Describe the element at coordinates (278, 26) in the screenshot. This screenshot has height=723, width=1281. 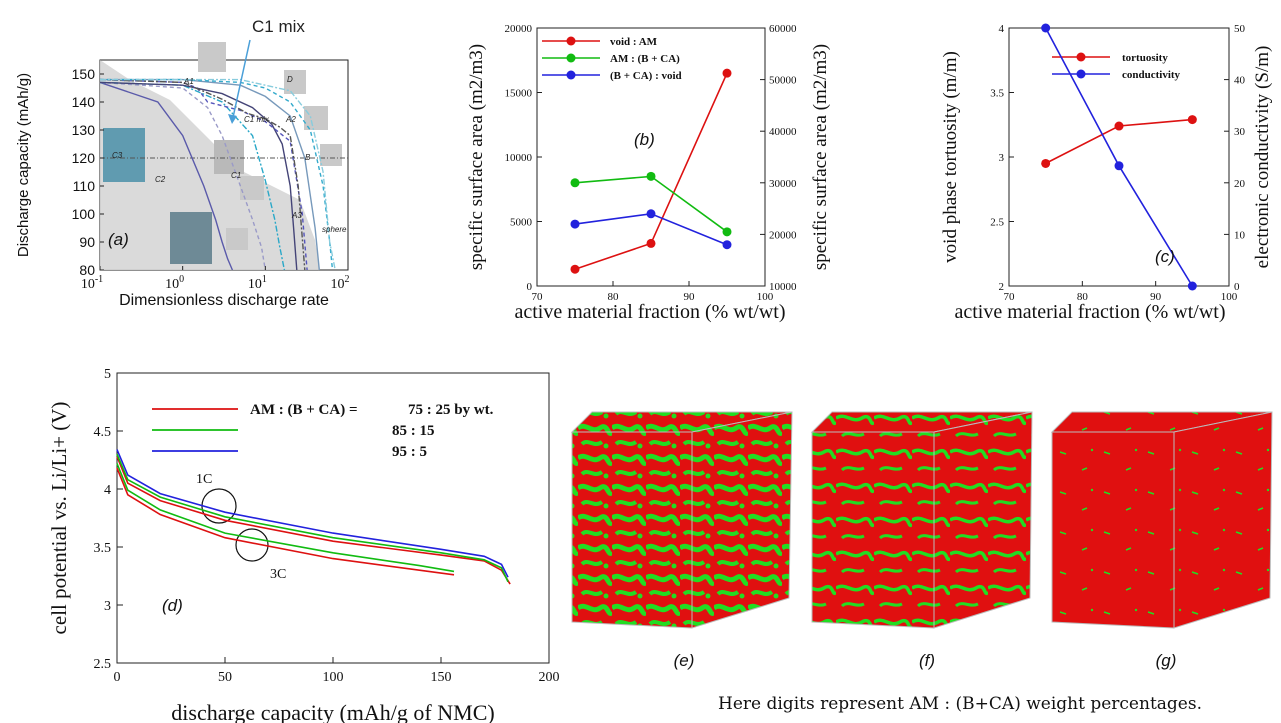
I see `panel-a-annotation-c1mix-top: C1 mix` at that location.